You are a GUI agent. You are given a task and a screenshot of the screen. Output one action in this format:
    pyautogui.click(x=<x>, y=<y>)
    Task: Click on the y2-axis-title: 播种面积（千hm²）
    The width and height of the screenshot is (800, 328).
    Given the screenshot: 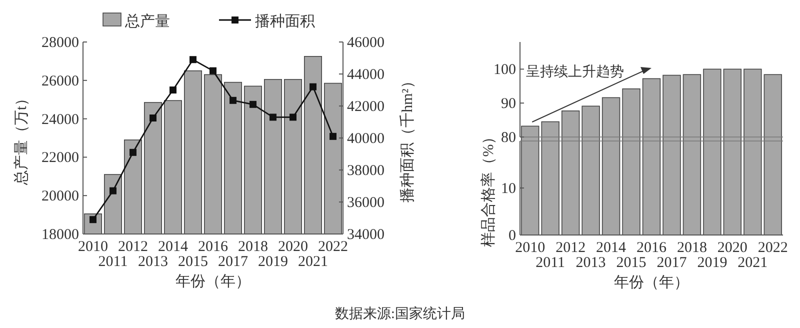 What is the action you would take?
    pyautogui.click(x=407, y=138)
    